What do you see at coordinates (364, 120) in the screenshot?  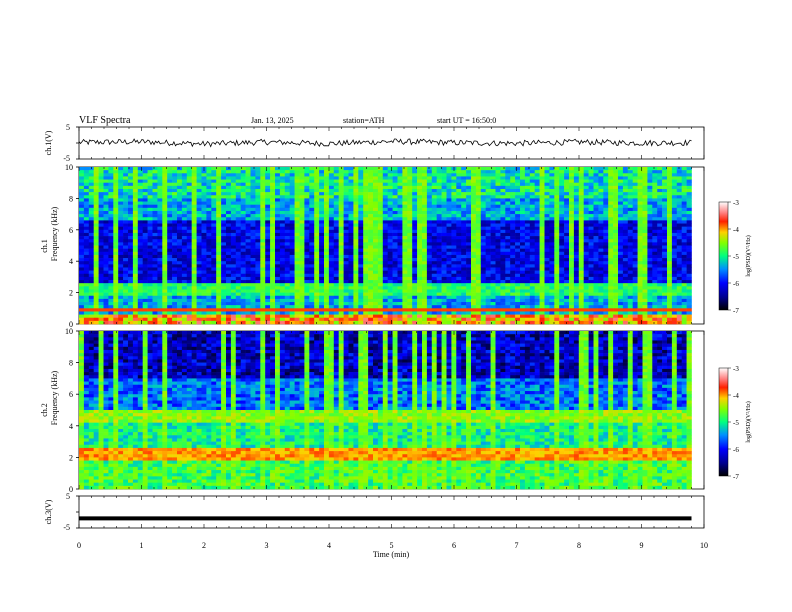 I see `station-label: station=ATH` at bounding box center [364, 120].